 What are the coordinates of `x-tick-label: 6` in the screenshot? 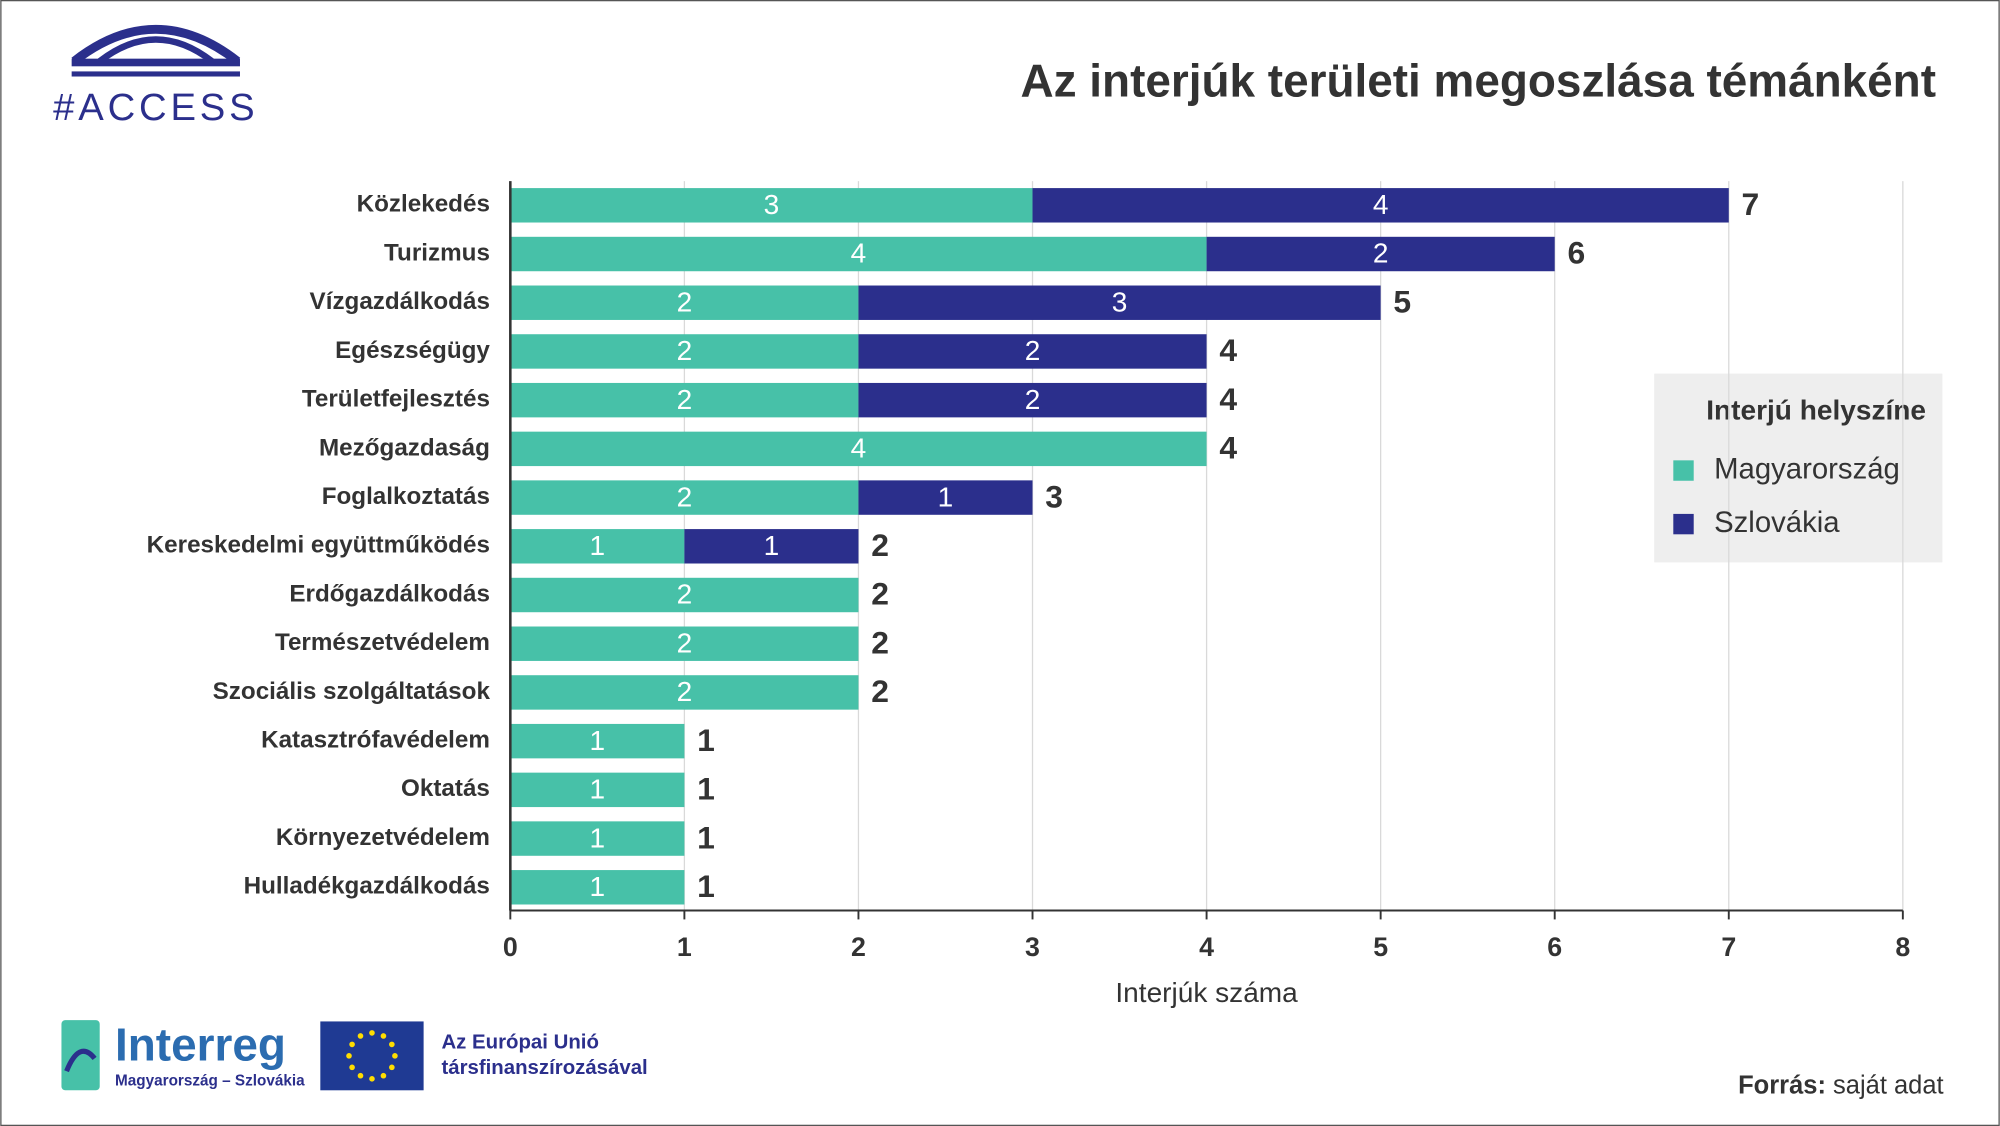 It's located at (1554, 947).